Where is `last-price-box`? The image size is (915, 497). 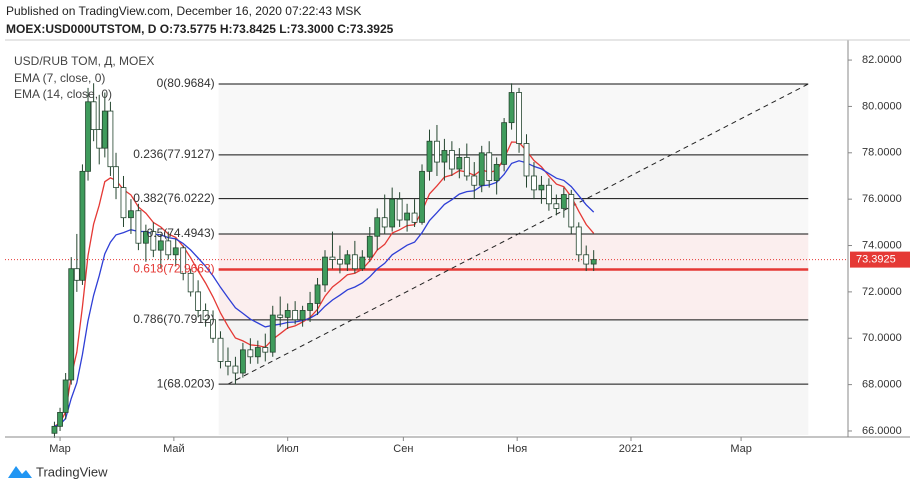
last-price-box is located at coordinates (880, 259).